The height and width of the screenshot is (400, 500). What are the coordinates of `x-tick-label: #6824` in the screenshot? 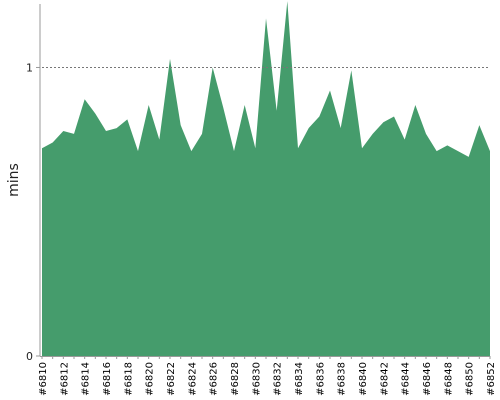 It's located at (192, 379).